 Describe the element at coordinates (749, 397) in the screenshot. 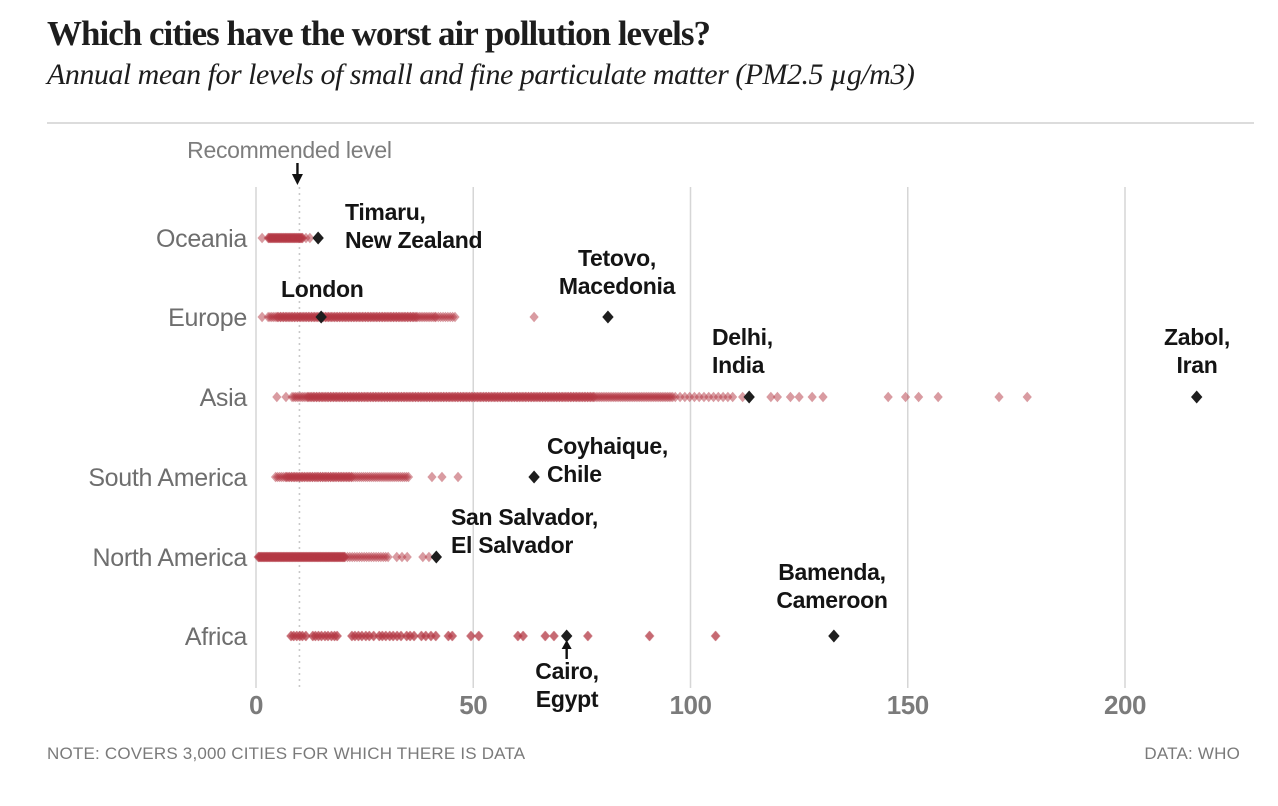

I see `highlight-point-delhi-india` at that location.